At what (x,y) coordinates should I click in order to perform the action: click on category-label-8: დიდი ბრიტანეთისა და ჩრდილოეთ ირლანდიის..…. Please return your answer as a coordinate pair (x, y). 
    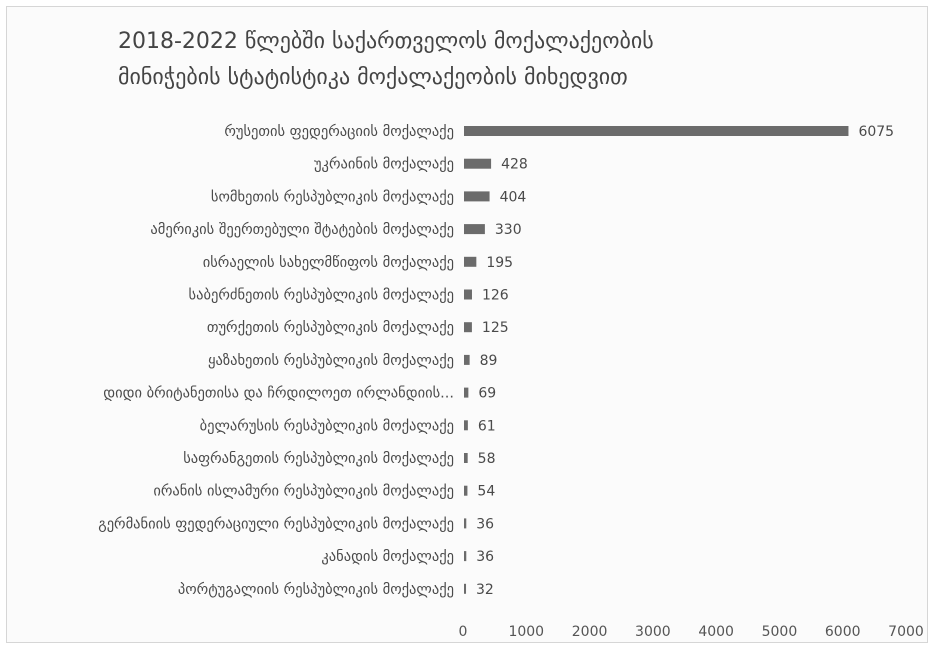
    Looking at the image, I should click on (278, 393).